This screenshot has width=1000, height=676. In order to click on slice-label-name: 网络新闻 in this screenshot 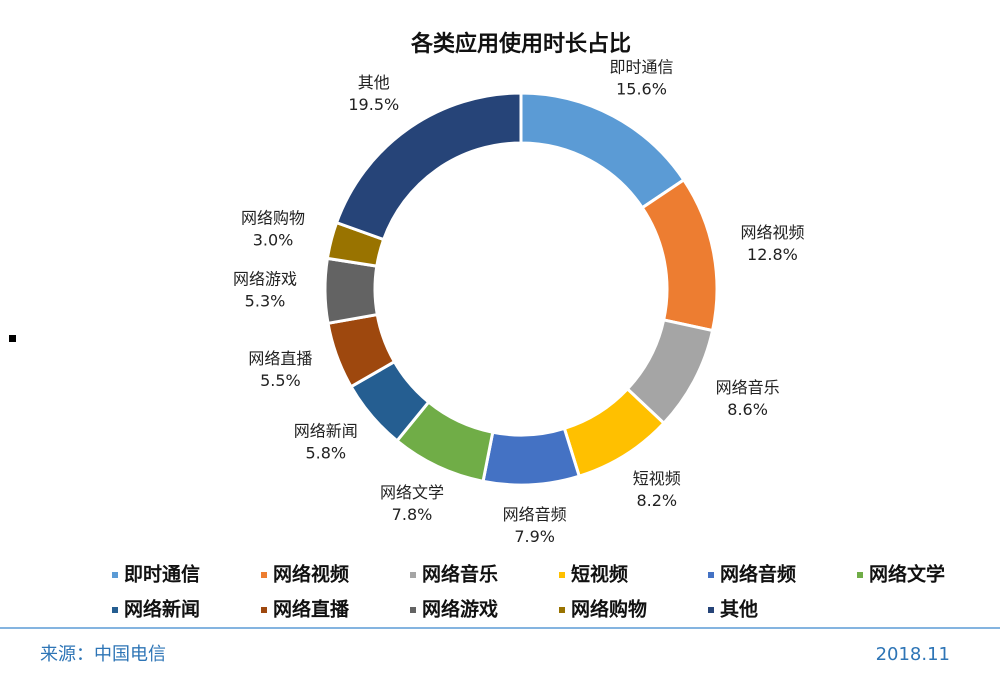, I will do `click(326, 430)`.